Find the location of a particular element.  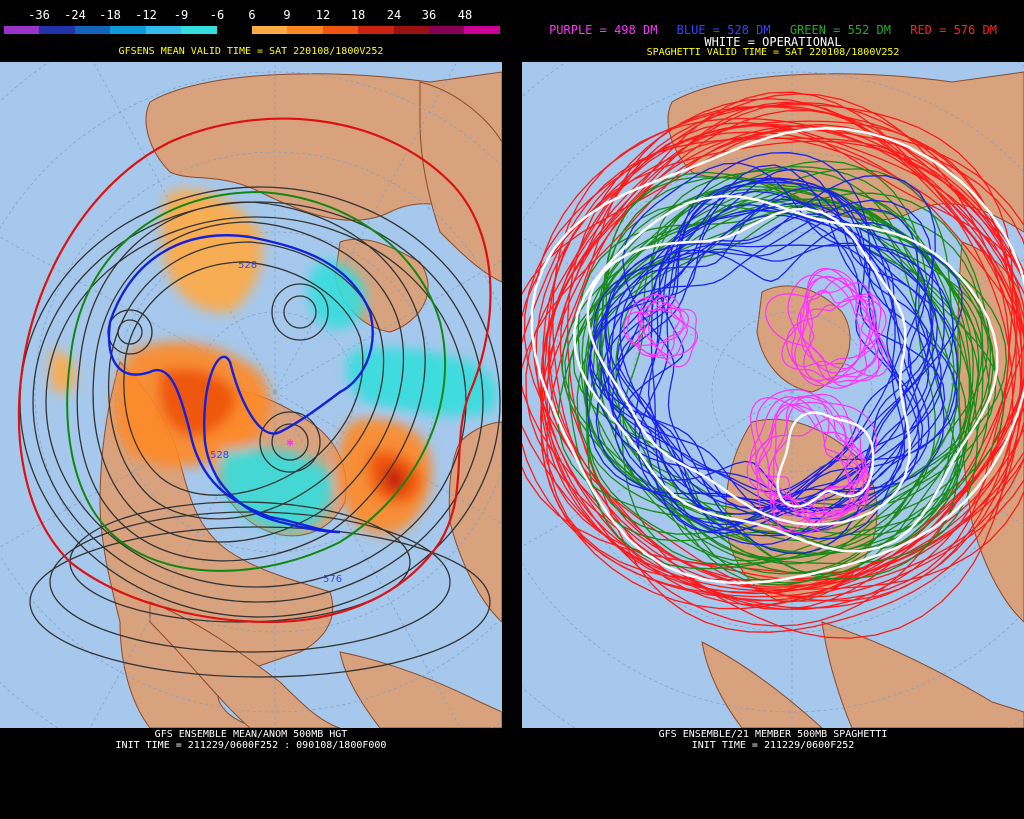

legend-label: 24 is located at coordinates (394, 15).